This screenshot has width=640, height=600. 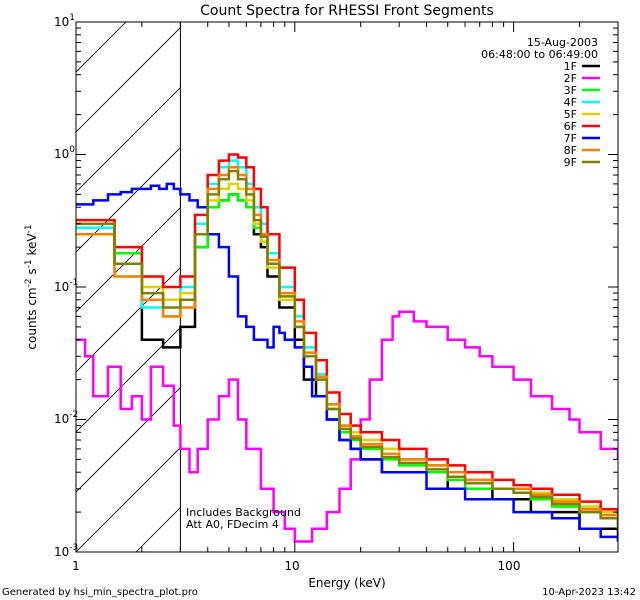 I want to click on x-tick-label-10: 10, so click(x=291, y=566).